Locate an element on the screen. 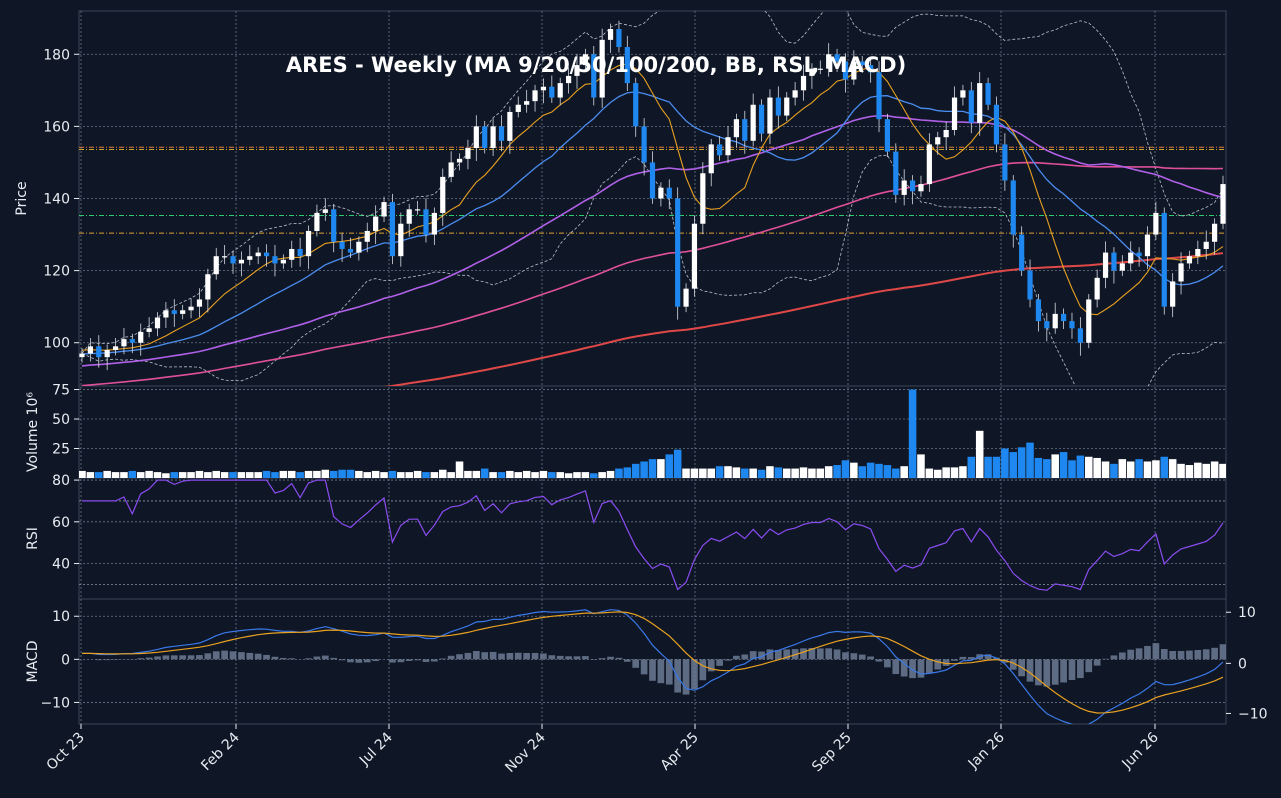 The height and width of the screenshot is (798, 1281). rsi-axis-label: RSI is located at coordinates (33, 538).